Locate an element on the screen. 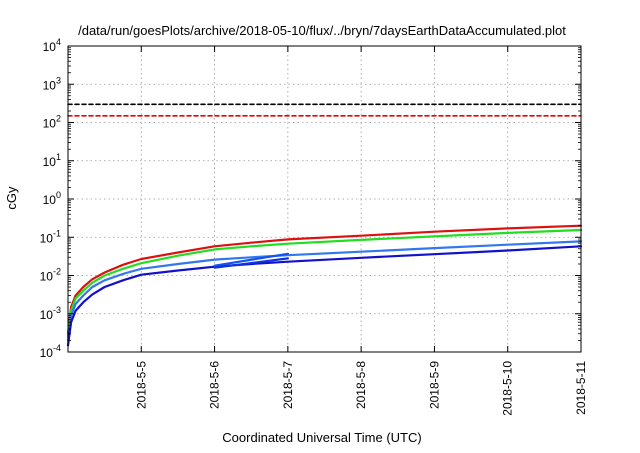  y-tick-label: 10⁻³ is located at coordinates (50, 313).